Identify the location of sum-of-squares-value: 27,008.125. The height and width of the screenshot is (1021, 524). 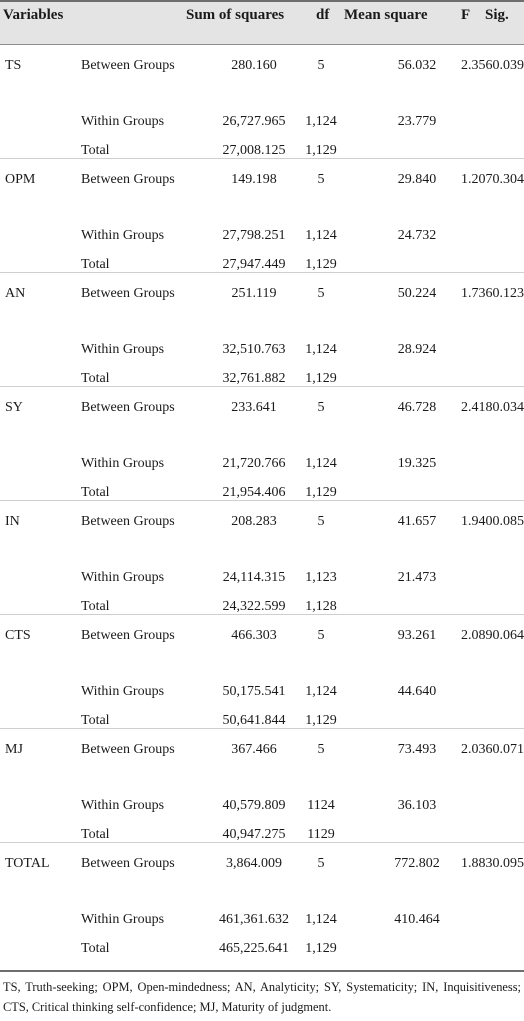
(254, 150).